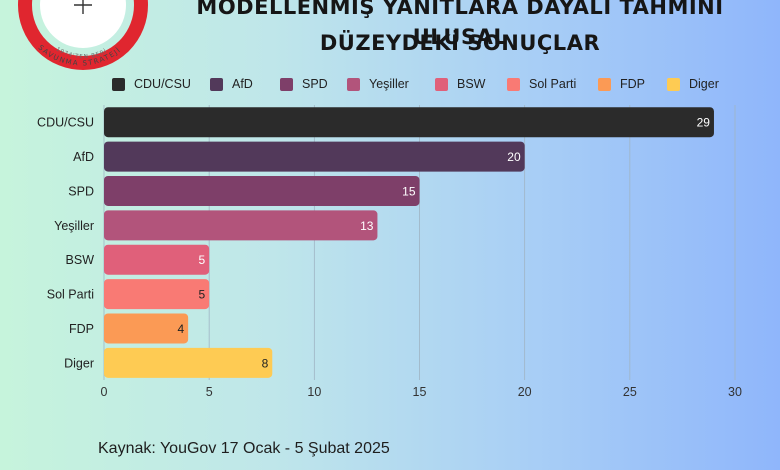 The width and height of the screenshot is (780, 470). Describe the element at coordinates (553, 84) in the screenshot. I see `legend-label: Sol Parti` at that location.